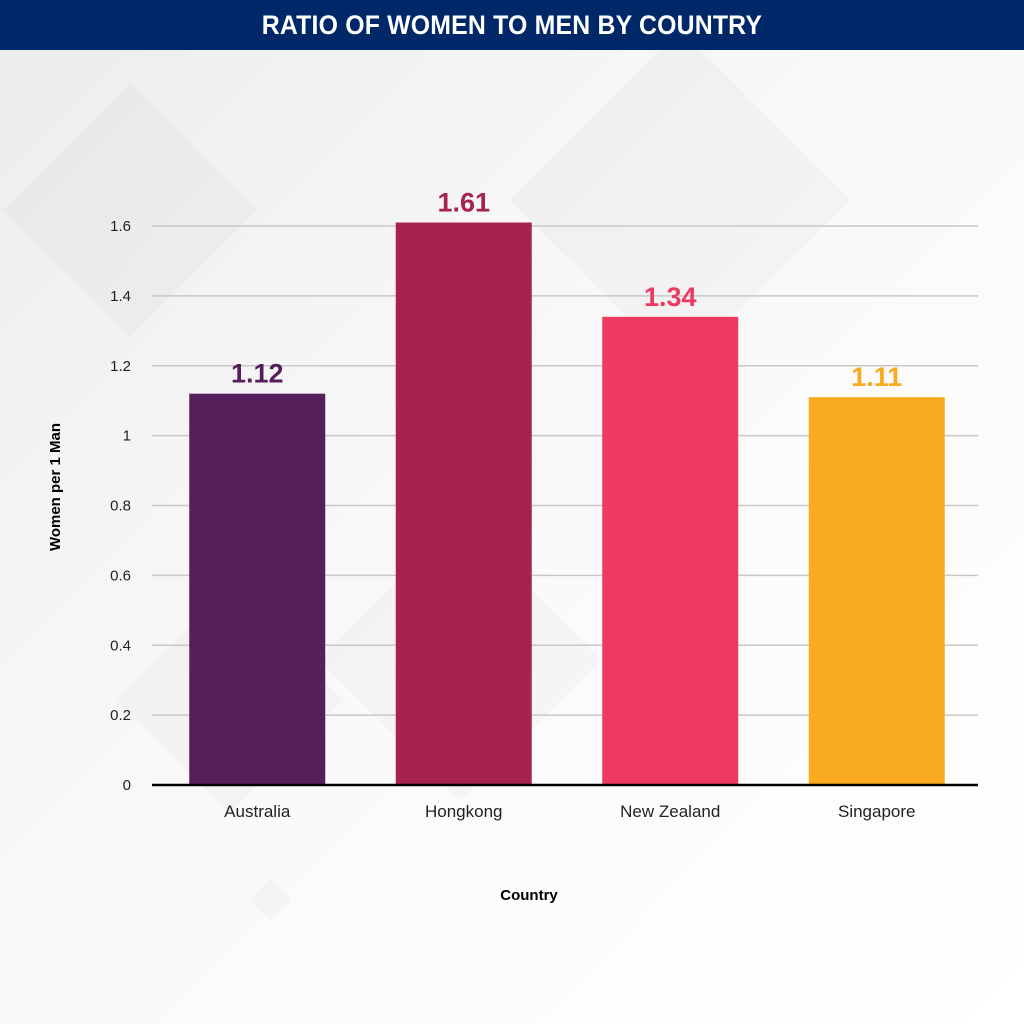 Image resolution: width=1024 pixels, height=1024 pixels. What do you see at coordinates (464, 811) in the screenshot?
I see `x-tick-label: Hongkong` at bounding box center [464, 811].